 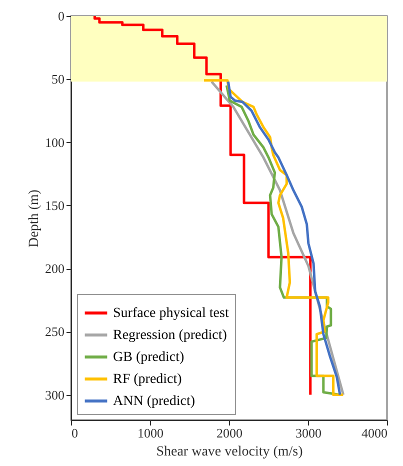 What do you see at coordinates (230, 452) in the screenshot?
I see `x-axis-title: Shear wave velocity (m/s)` at bounding box center [230, 452].